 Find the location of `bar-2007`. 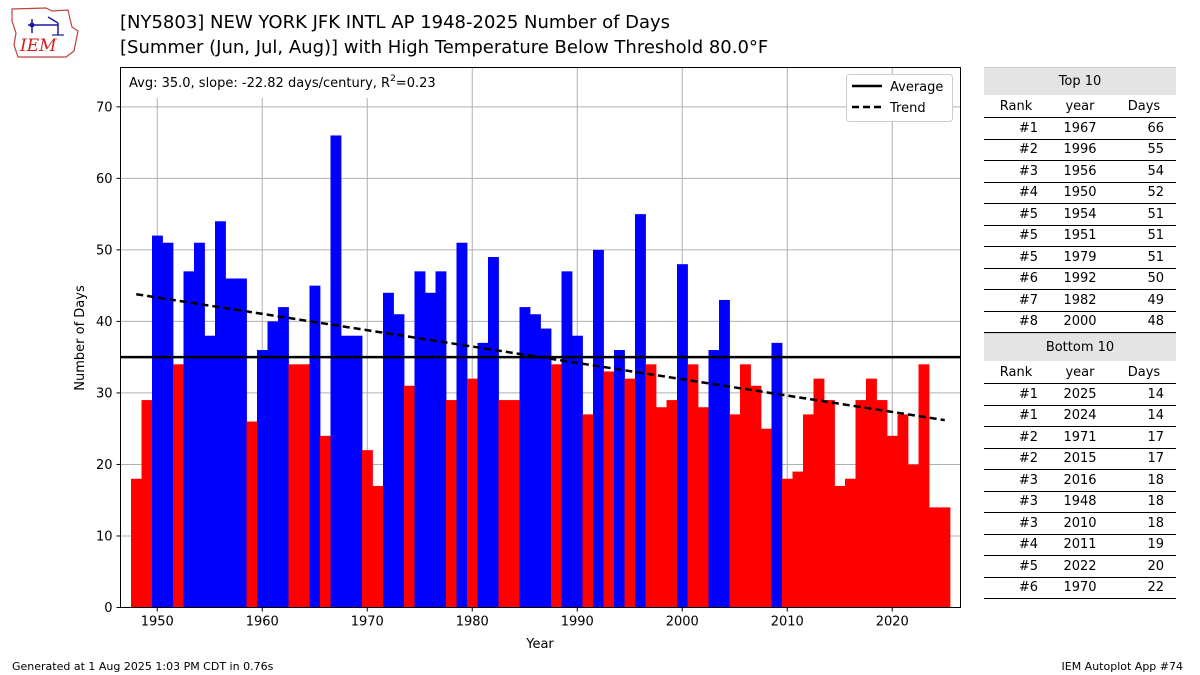

bar-2007 is located at coordinates (756, 496).